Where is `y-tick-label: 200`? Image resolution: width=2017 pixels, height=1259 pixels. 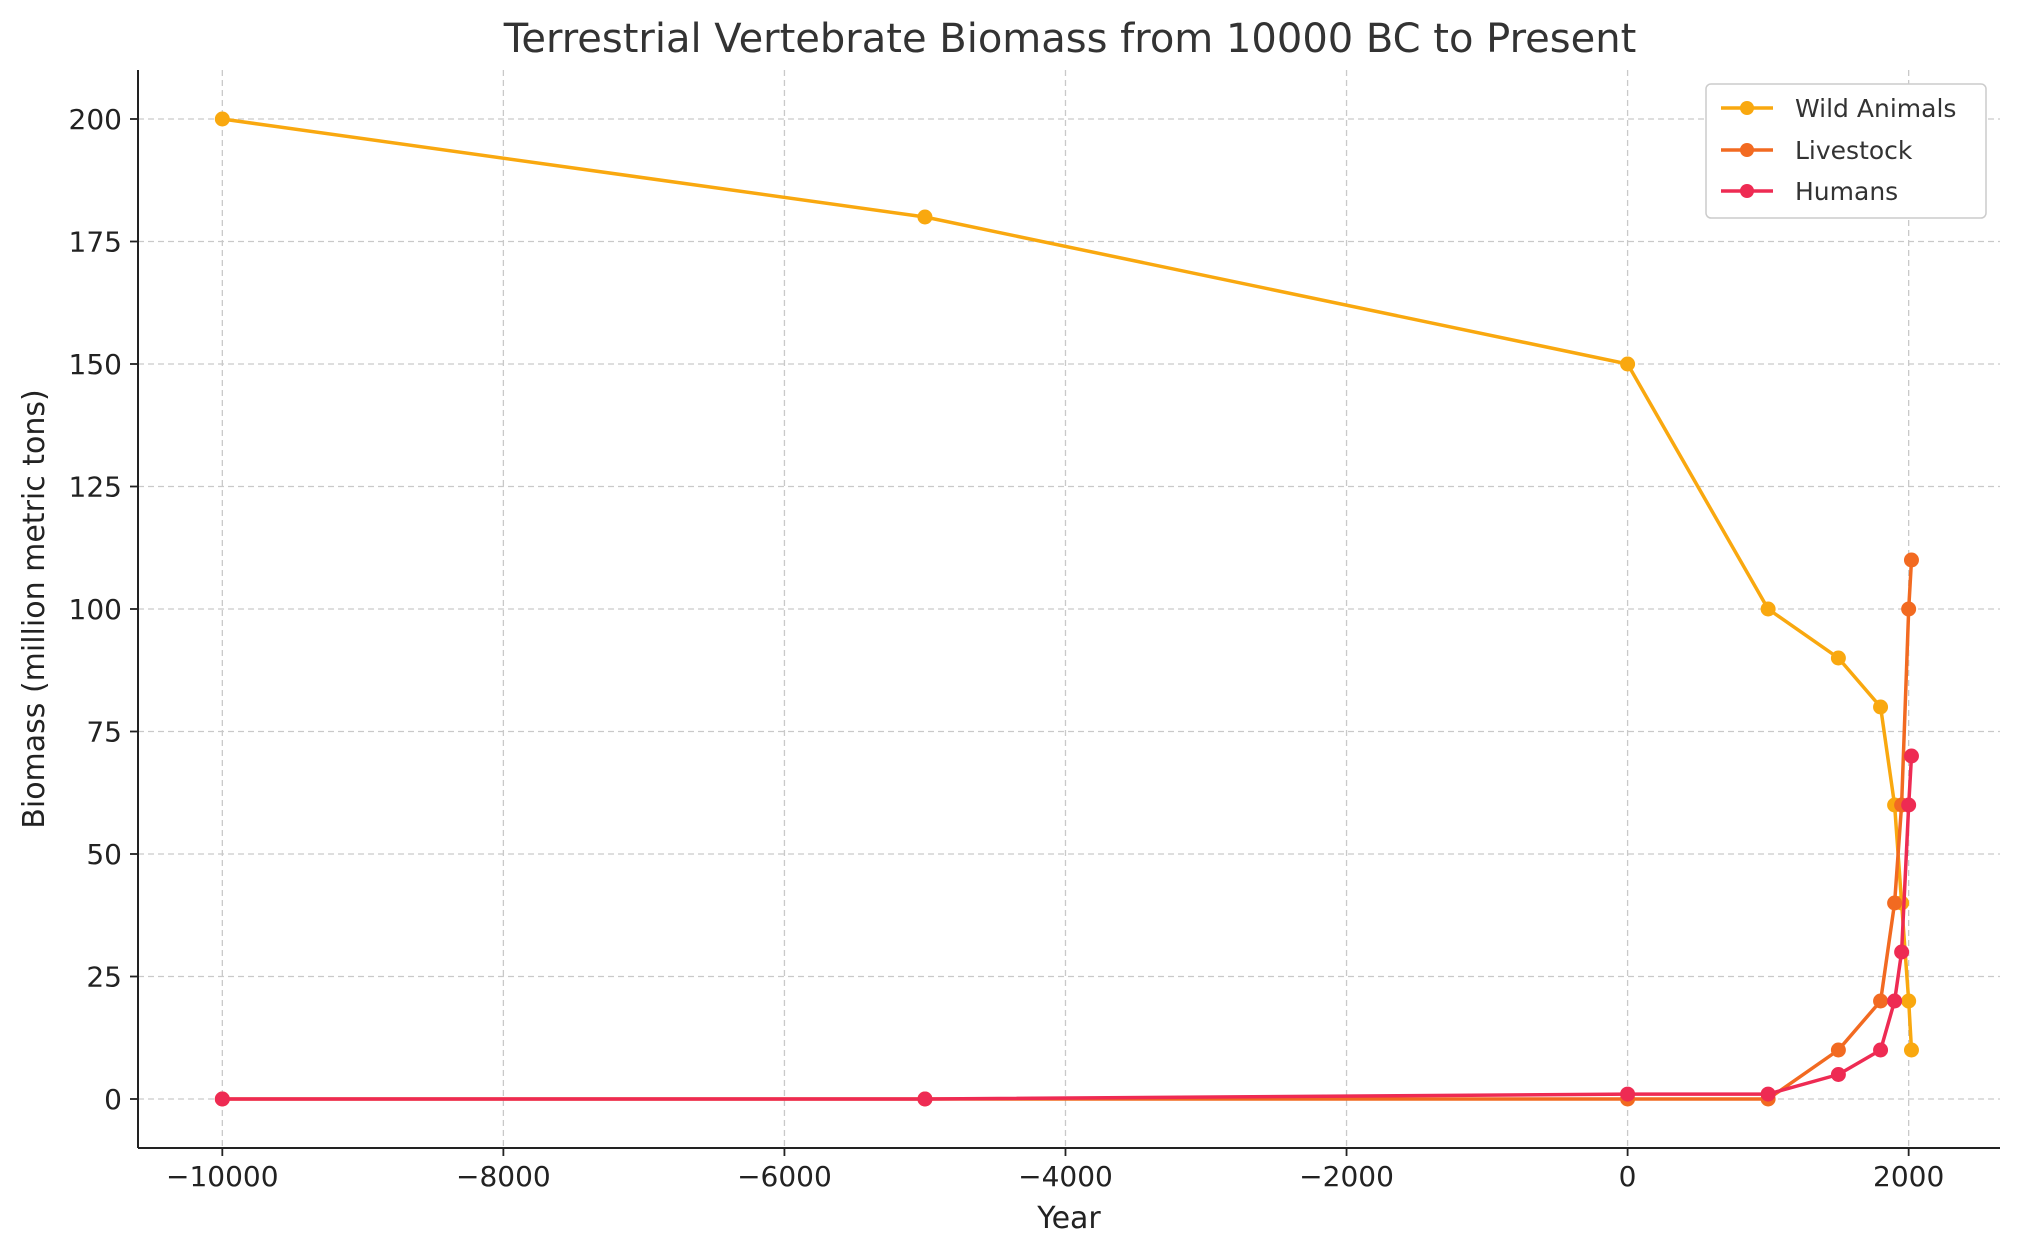
y-tick-label: 200 is located at coordinates (95, 119).